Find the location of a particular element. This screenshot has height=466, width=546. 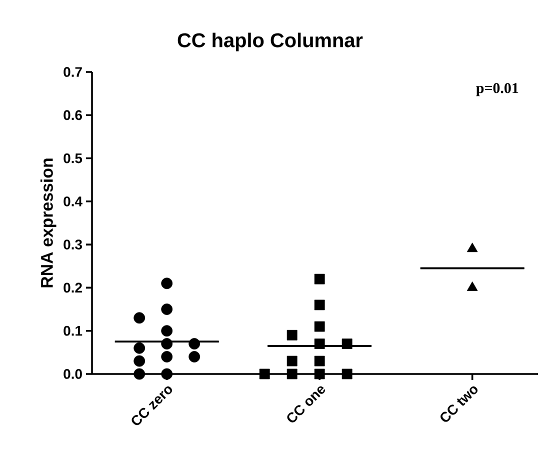

y-tick-label: 0.6 is located at coordinates (73, 115).